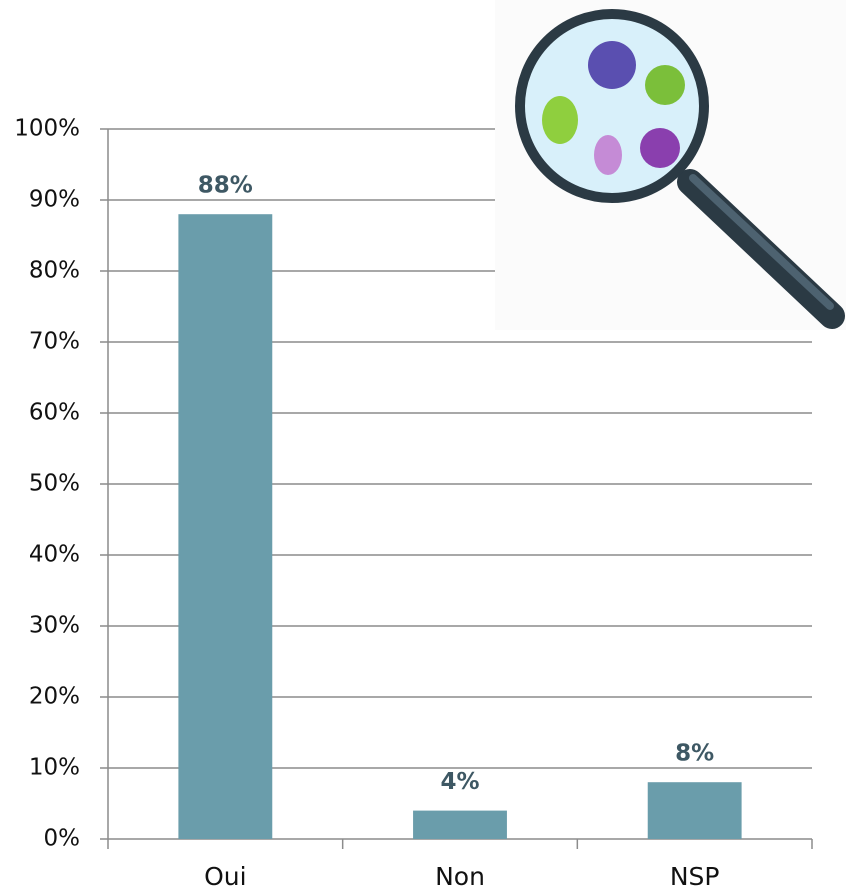  I want to click on y-tick-label: 10%, so click(54, 768).